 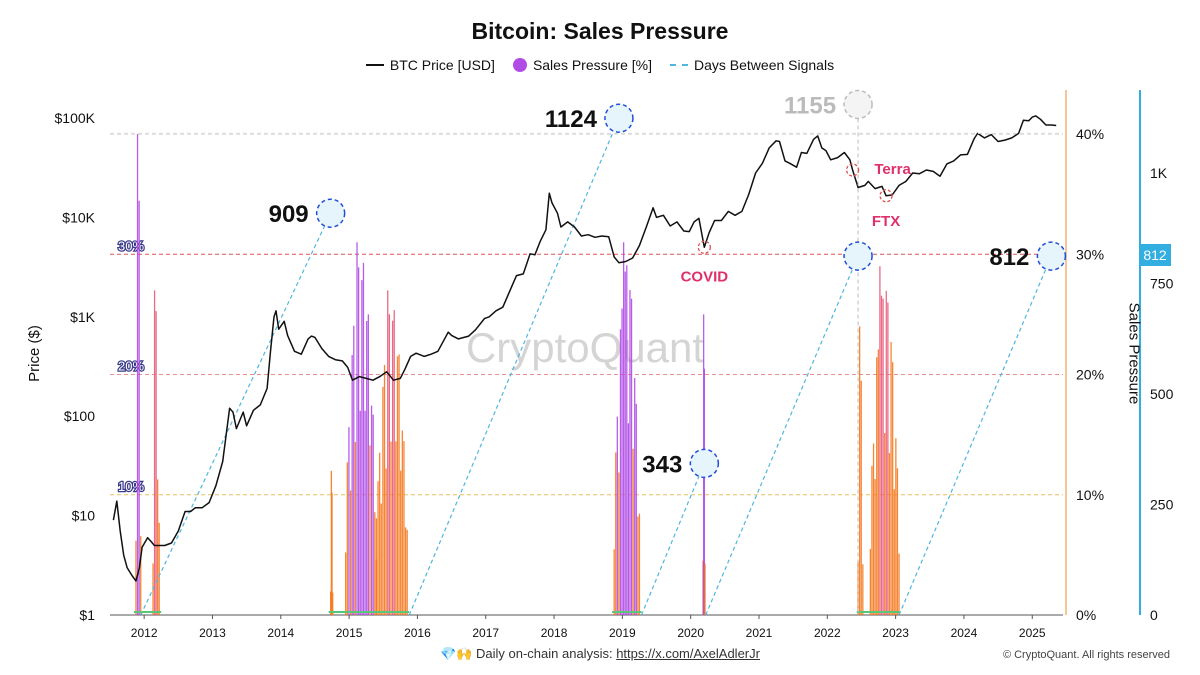 I want to click on event-marker-covid, so click(x=704, y=247).